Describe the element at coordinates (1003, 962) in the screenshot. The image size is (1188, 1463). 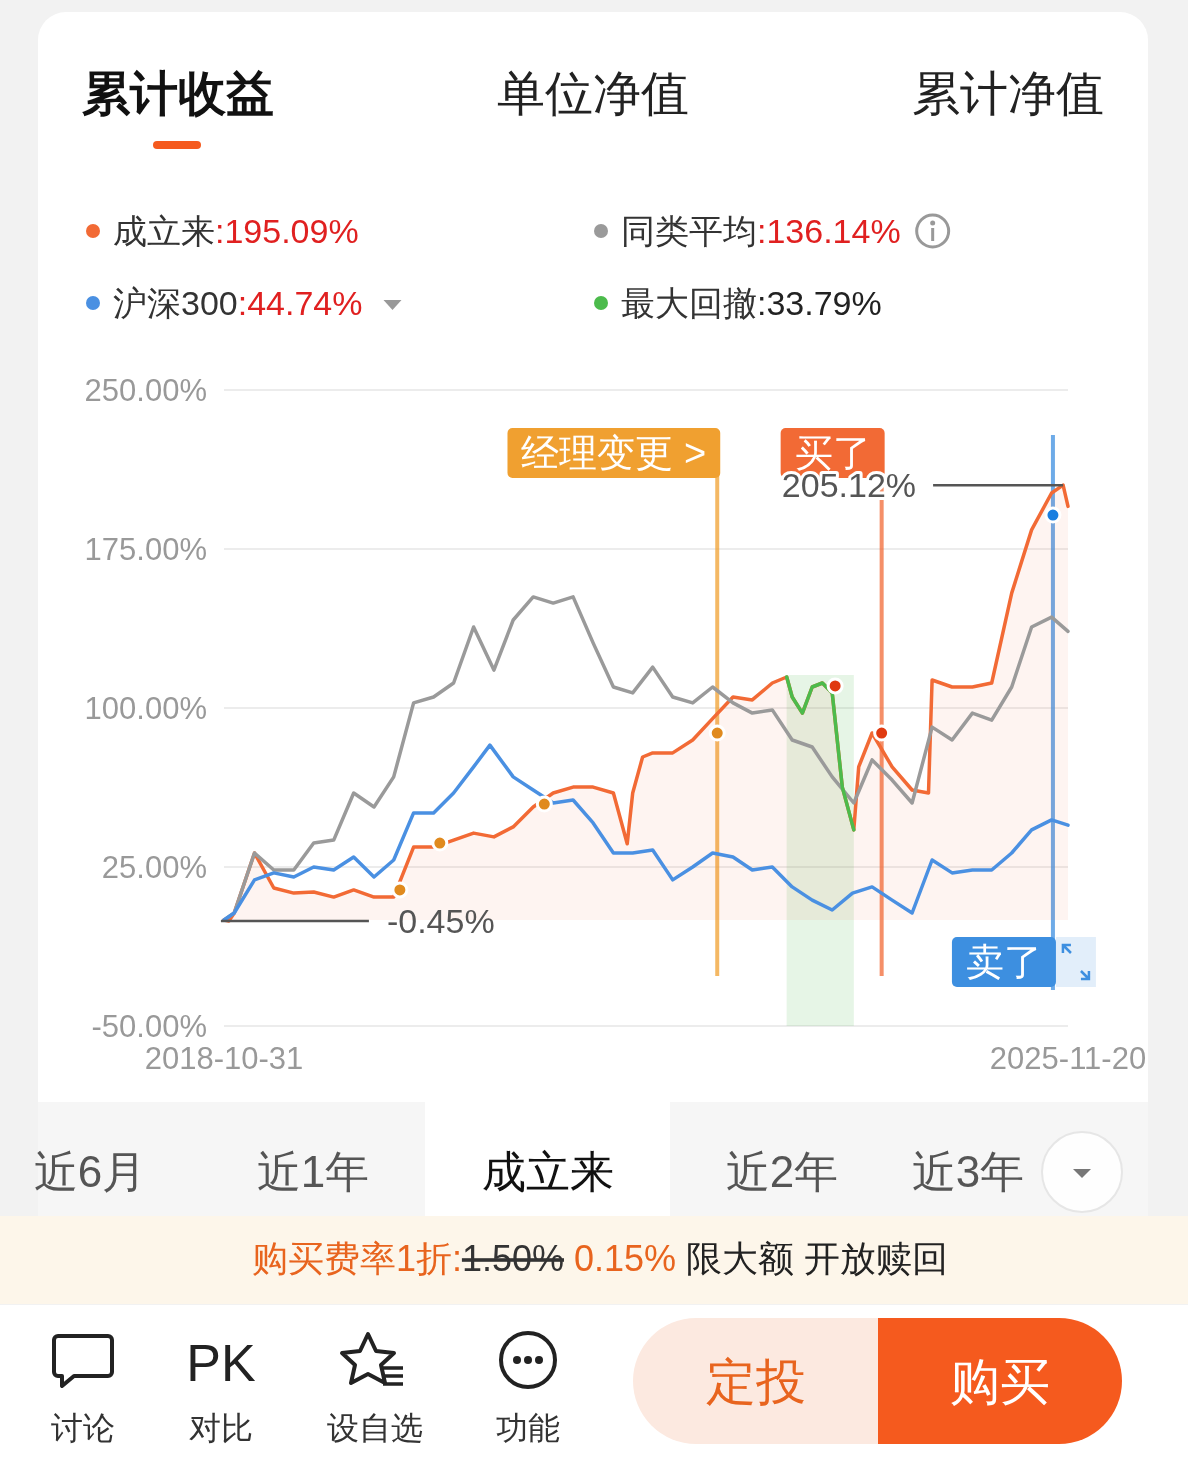
I see `ref-line-label: 卖了` at that location.